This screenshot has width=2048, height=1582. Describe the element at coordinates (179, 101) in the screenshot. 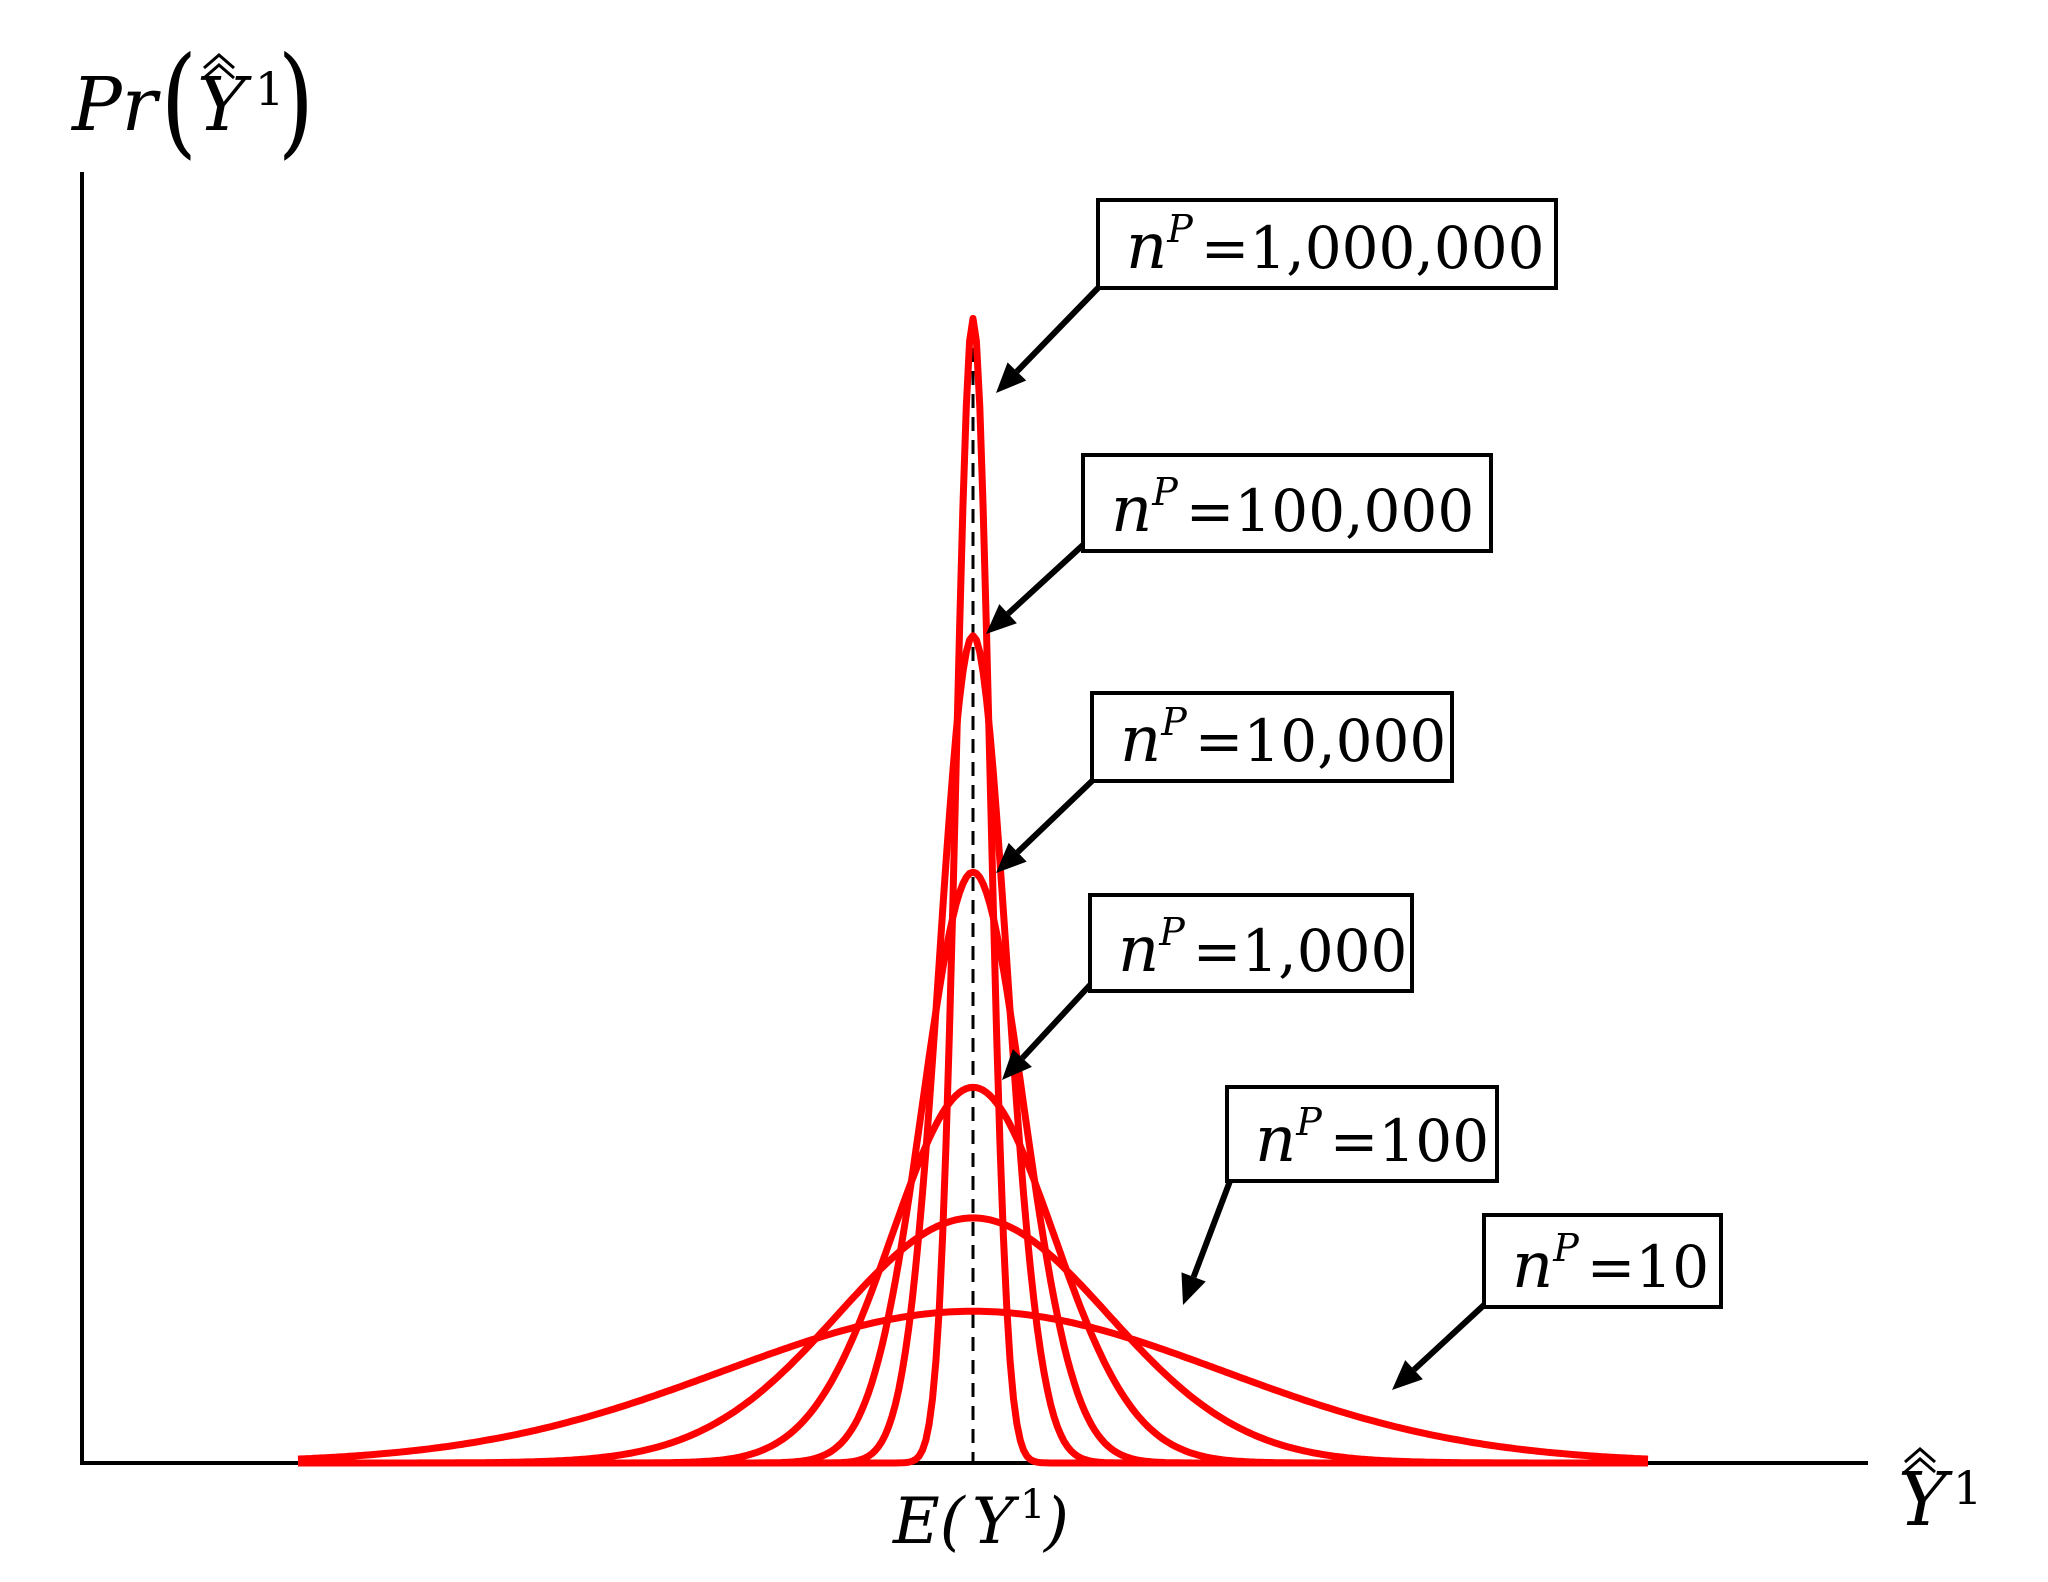

I see `y-axis-label-open-paren: (` at that location.